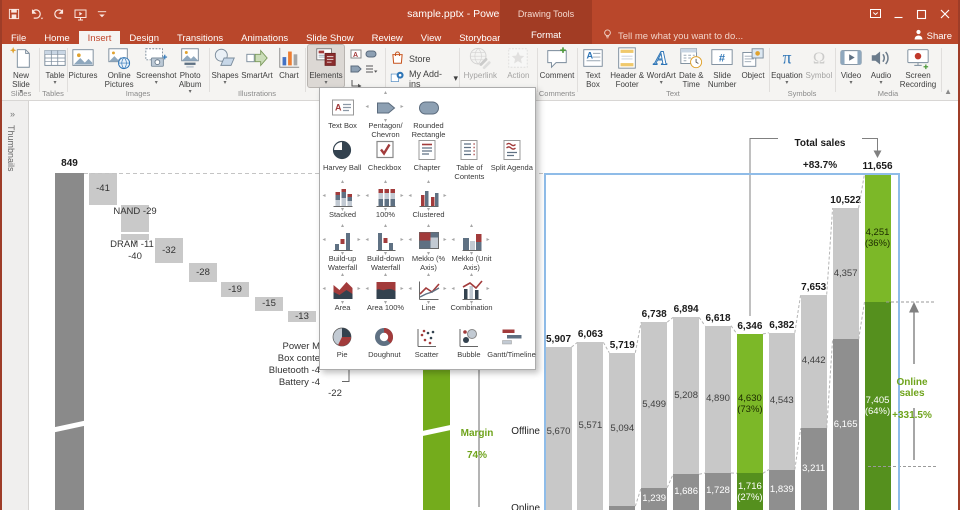 This screenshot has height=510, width=960. I want to click on mini-textbox-icon: A, so click(357, 55).